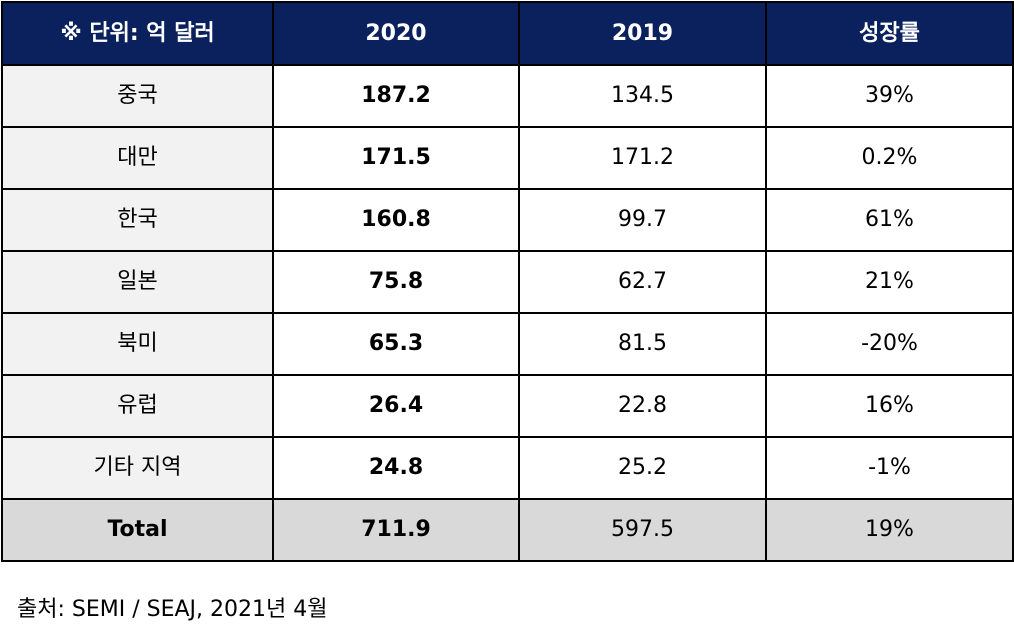  I want to click on value-2019-cell: 99.7, so click(642, 220).